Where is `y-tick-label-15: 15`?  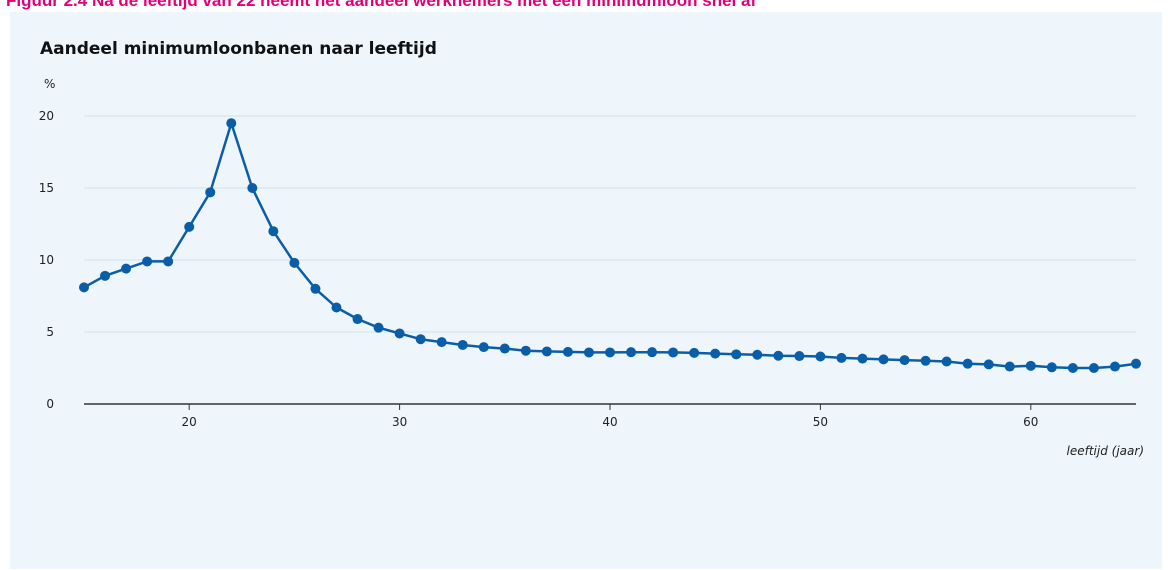
y-tick-label-15: 15 is located at coordinates (46, 188).